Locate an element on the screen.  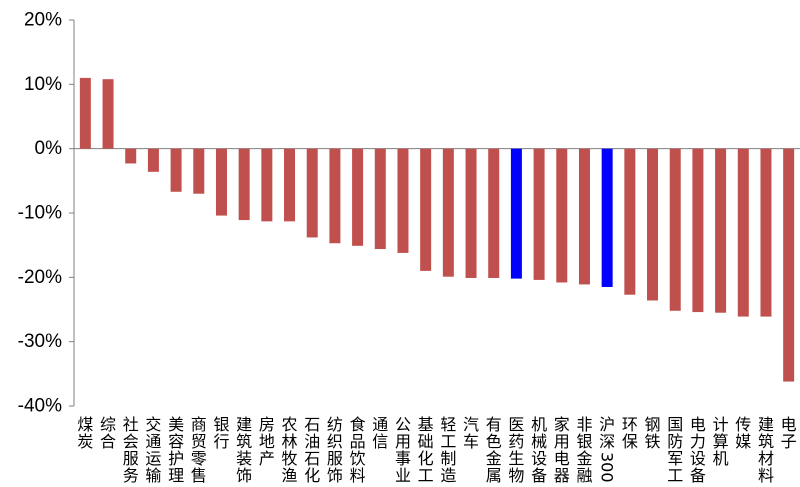
x-category-label-text: 基础化工 is located at coordinates (426, 450).